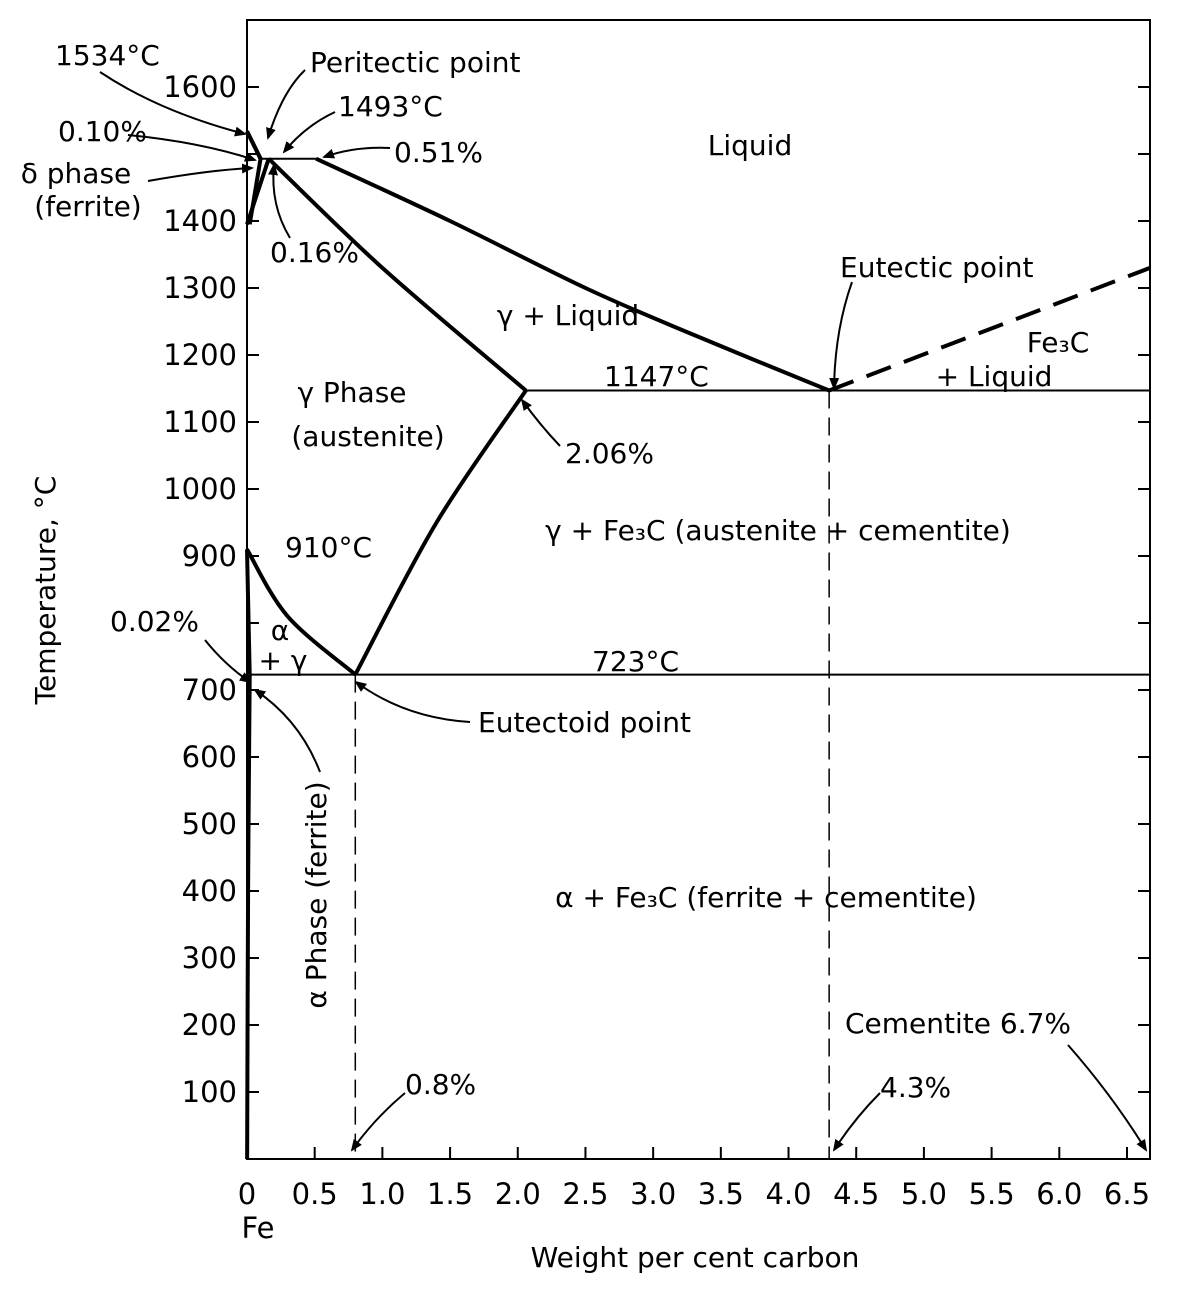 The image size is (1188, 1294). Describe the element at coordinates (415, 62) in the screenshot. I see `peritectic-point-label: Peritectic point` at that location.